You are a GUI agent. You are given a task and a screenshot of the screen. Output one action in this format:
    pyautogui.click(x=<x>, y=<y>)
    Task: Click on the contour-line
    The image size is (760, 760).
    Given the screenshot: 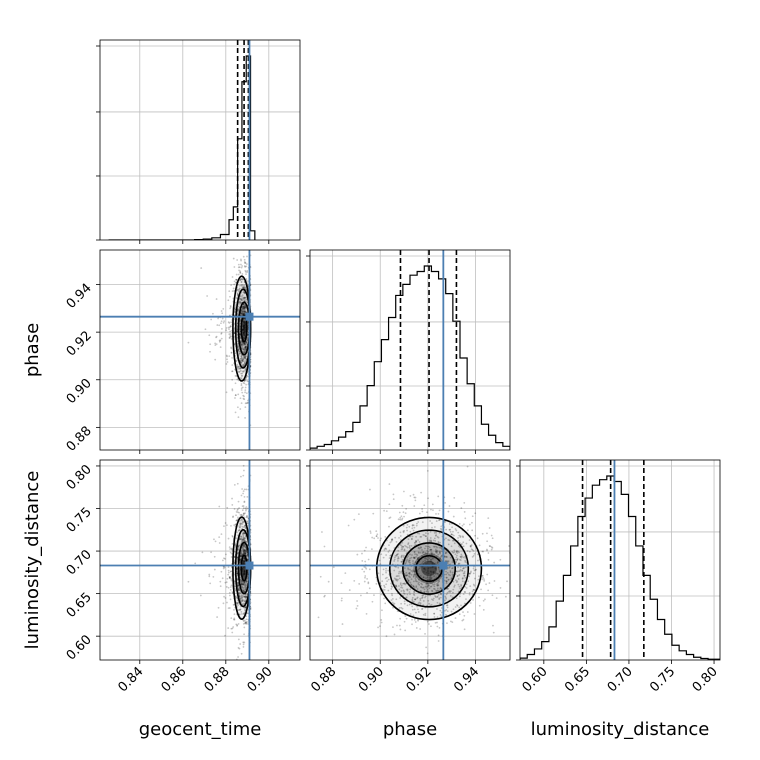 What is the action you would take?
    pyautogui.click(x=429, y=568)
    